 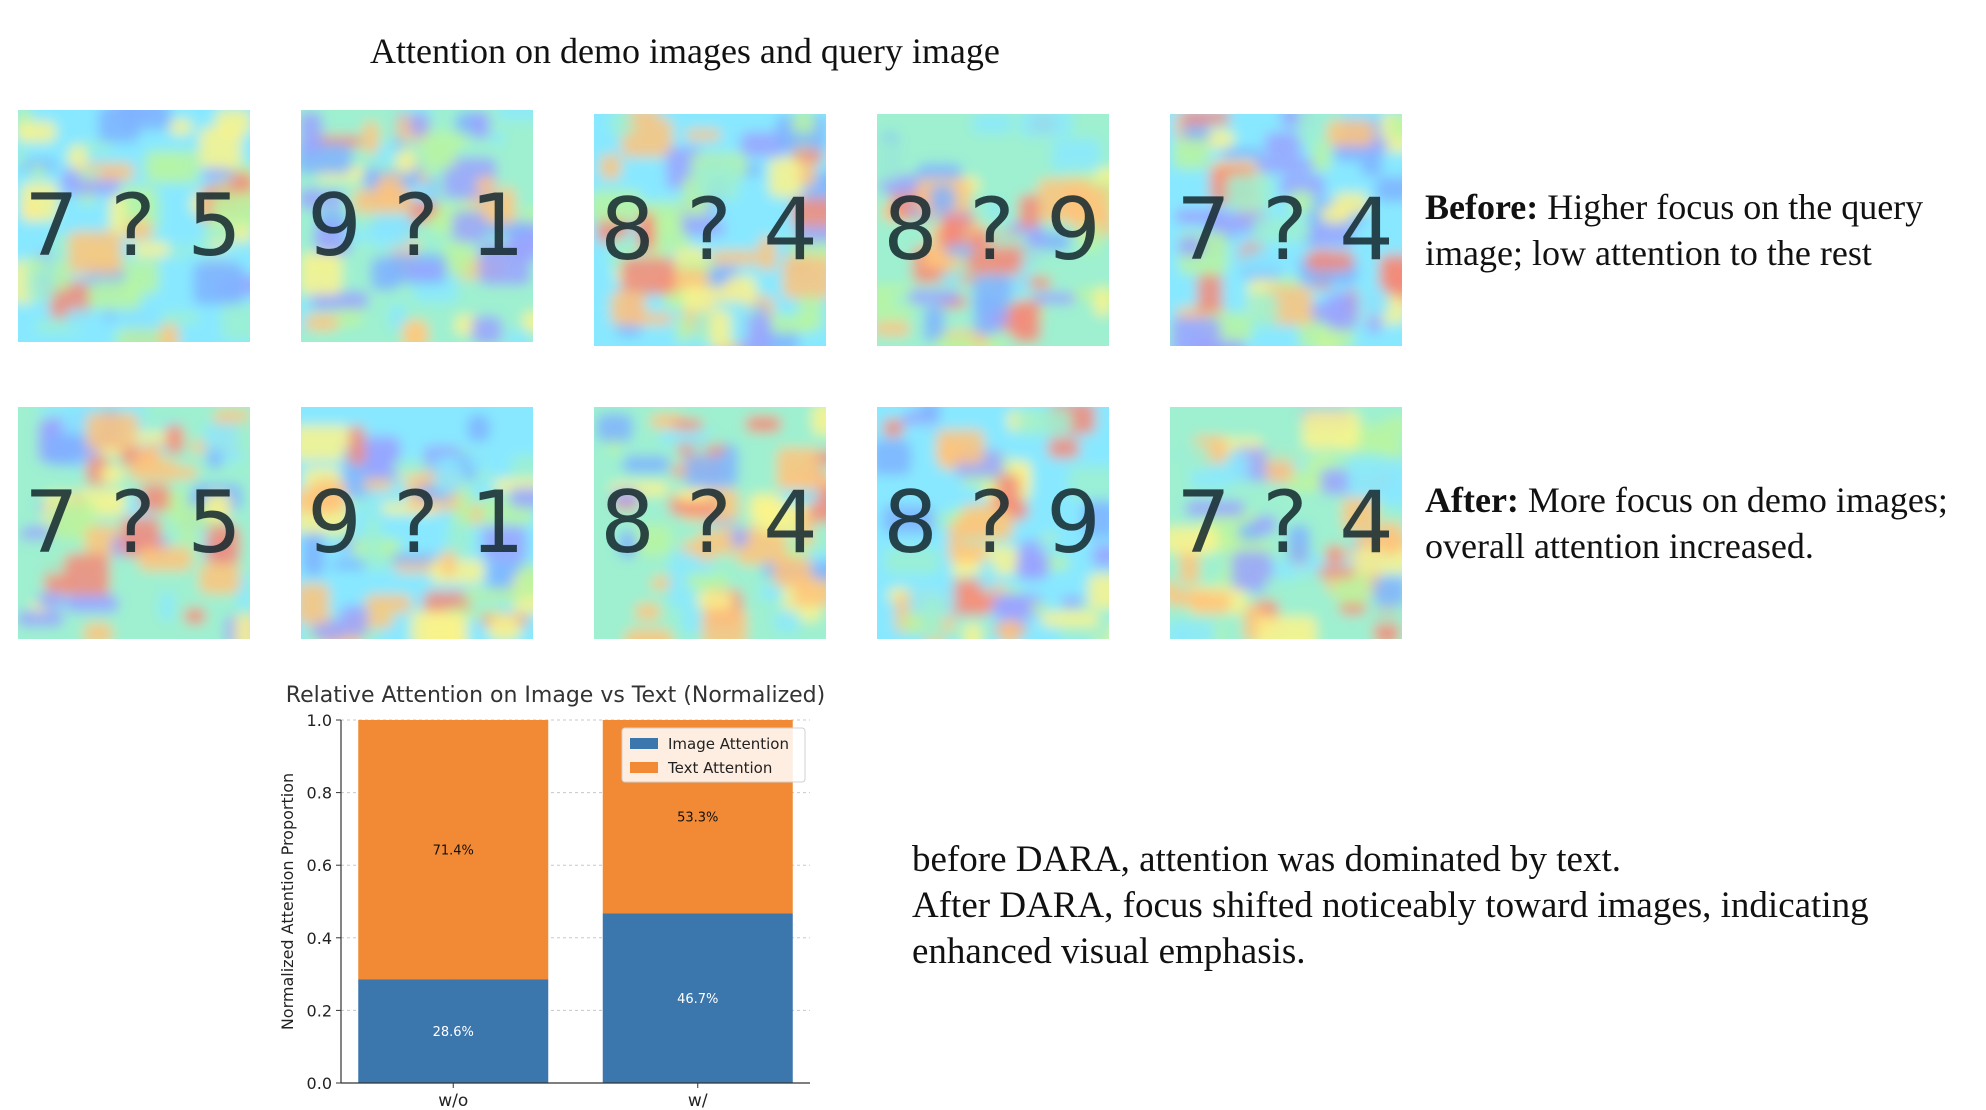 I want to click on y-tick-label: 0.6, so click(x=319, y=865).